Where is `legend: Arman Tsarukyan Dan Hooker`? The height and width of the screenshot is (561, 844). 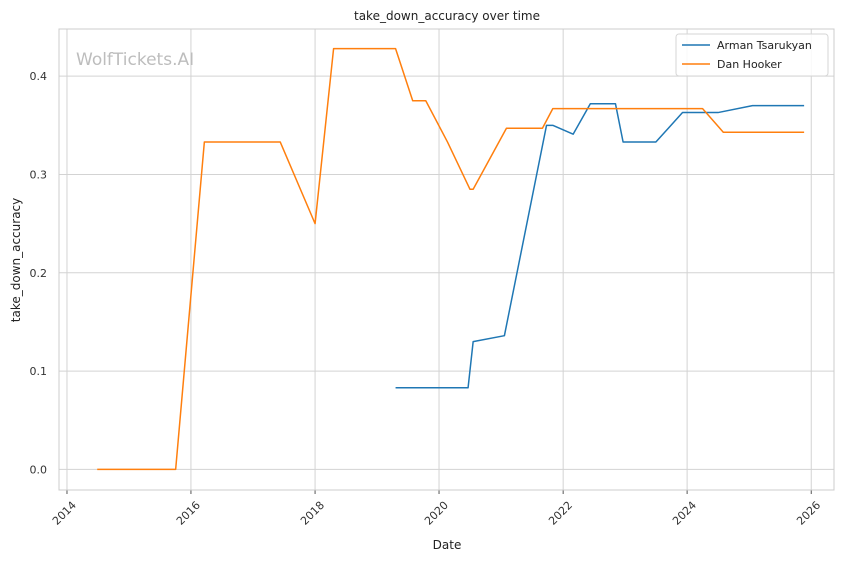
legend: Arman Tsarukyan Dan Hooker is located at coordinates (752, 55).